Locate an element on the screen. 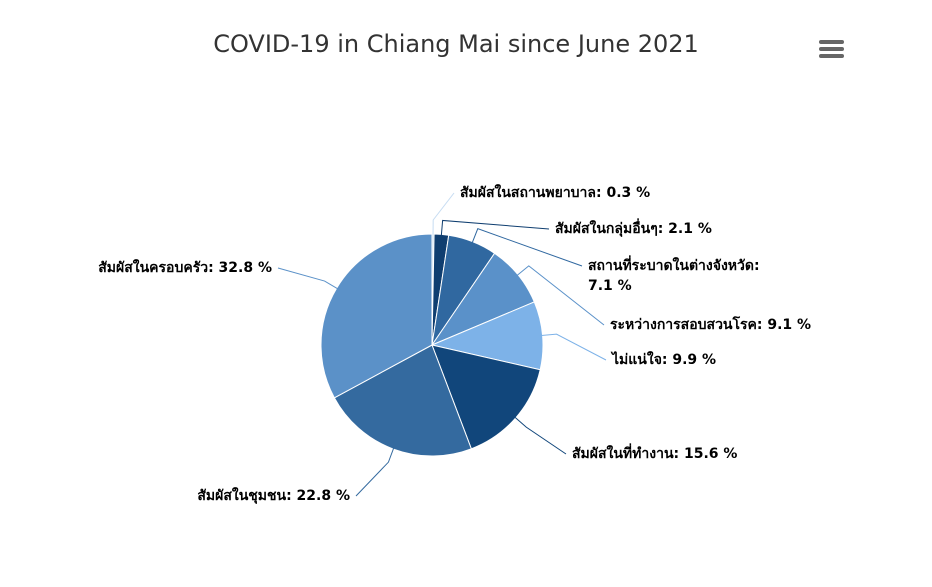 The width and height of the screenshot is (932, 587). data-label: สถานที่ระบาดในต่างจังหวัด: 7.1 % is located at coordinates (674, 274).